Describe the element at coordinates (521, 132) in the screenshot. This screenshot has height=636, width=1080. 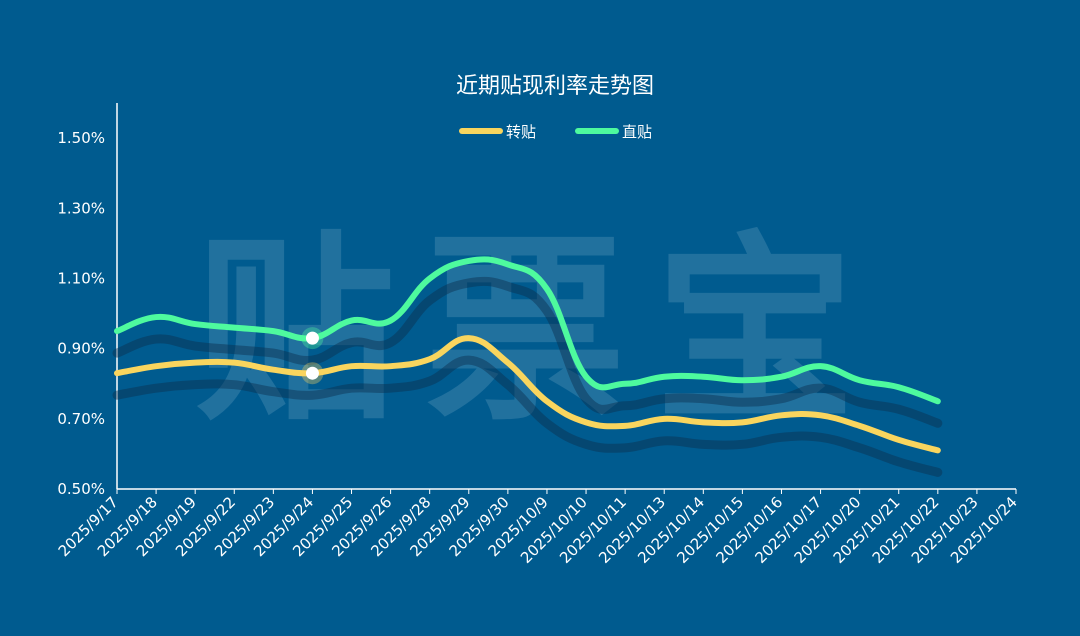
I see `legend-label: 转贴` at that location.